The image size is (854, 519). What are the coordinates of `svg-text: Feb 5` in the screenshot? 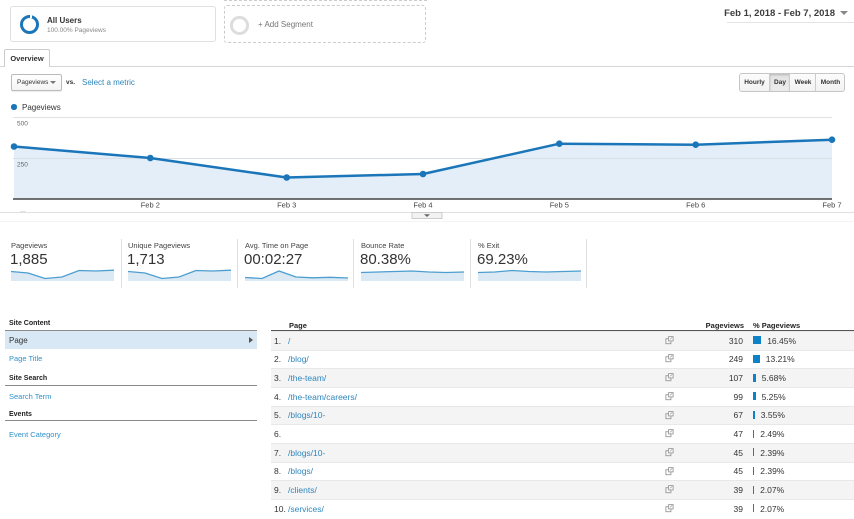 It's located at (559, 205).